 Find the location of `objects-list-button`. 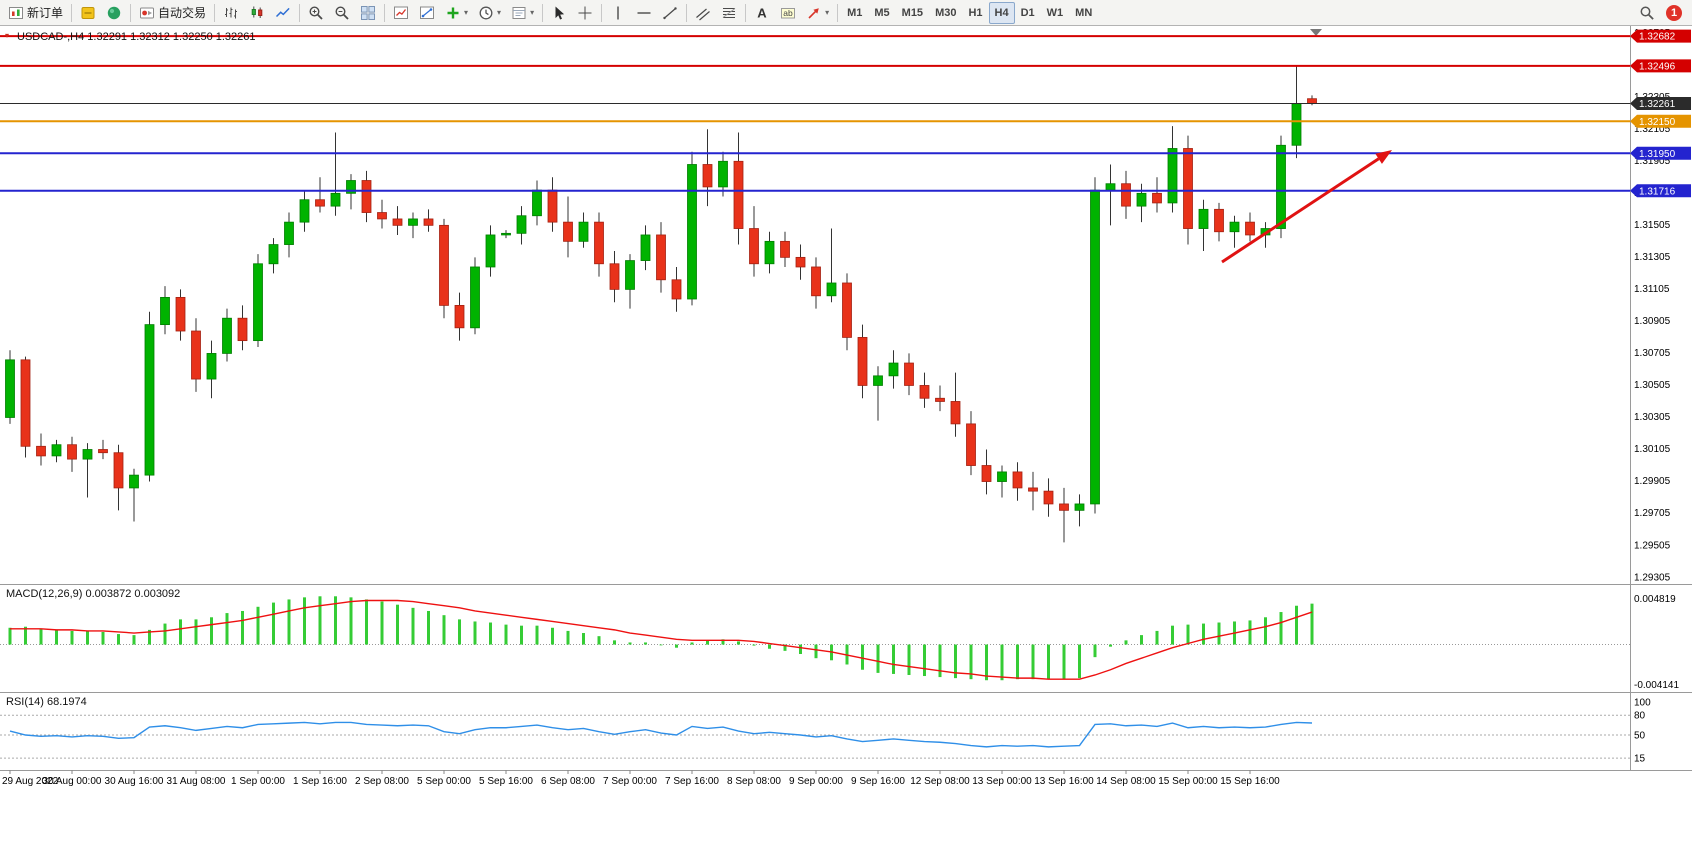

objects-list-button is located at coordinates (427, 13).